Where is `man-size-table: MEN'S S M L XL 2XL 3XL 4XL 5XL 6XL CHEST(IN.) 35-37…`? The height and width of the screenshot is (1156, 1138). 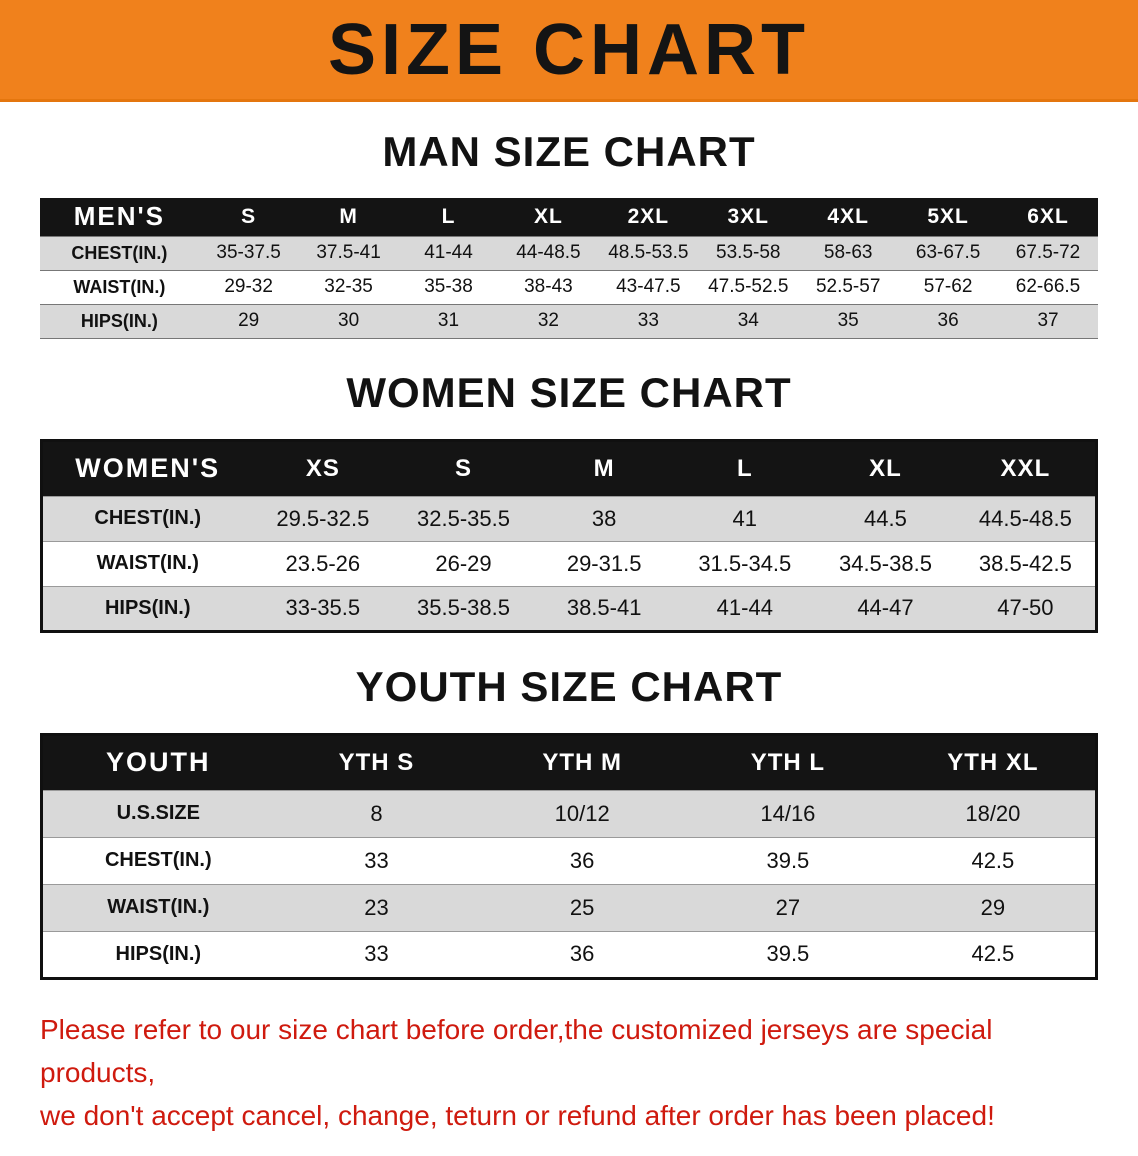 man-size-table: MEN'S S M L XL 2XL 3XL 4XL 5XL 6XL CHEST(IN.) 35-37… is located at coordinates (569, 268).